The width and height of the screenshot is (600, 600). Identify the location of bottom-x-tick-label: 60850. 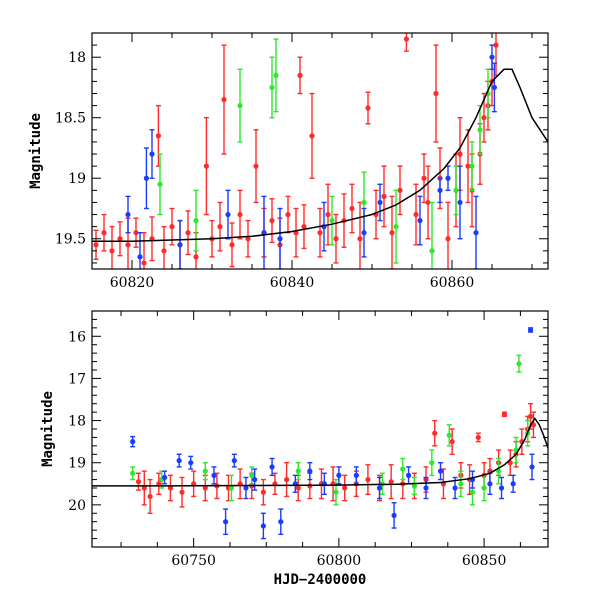
(484, 561).